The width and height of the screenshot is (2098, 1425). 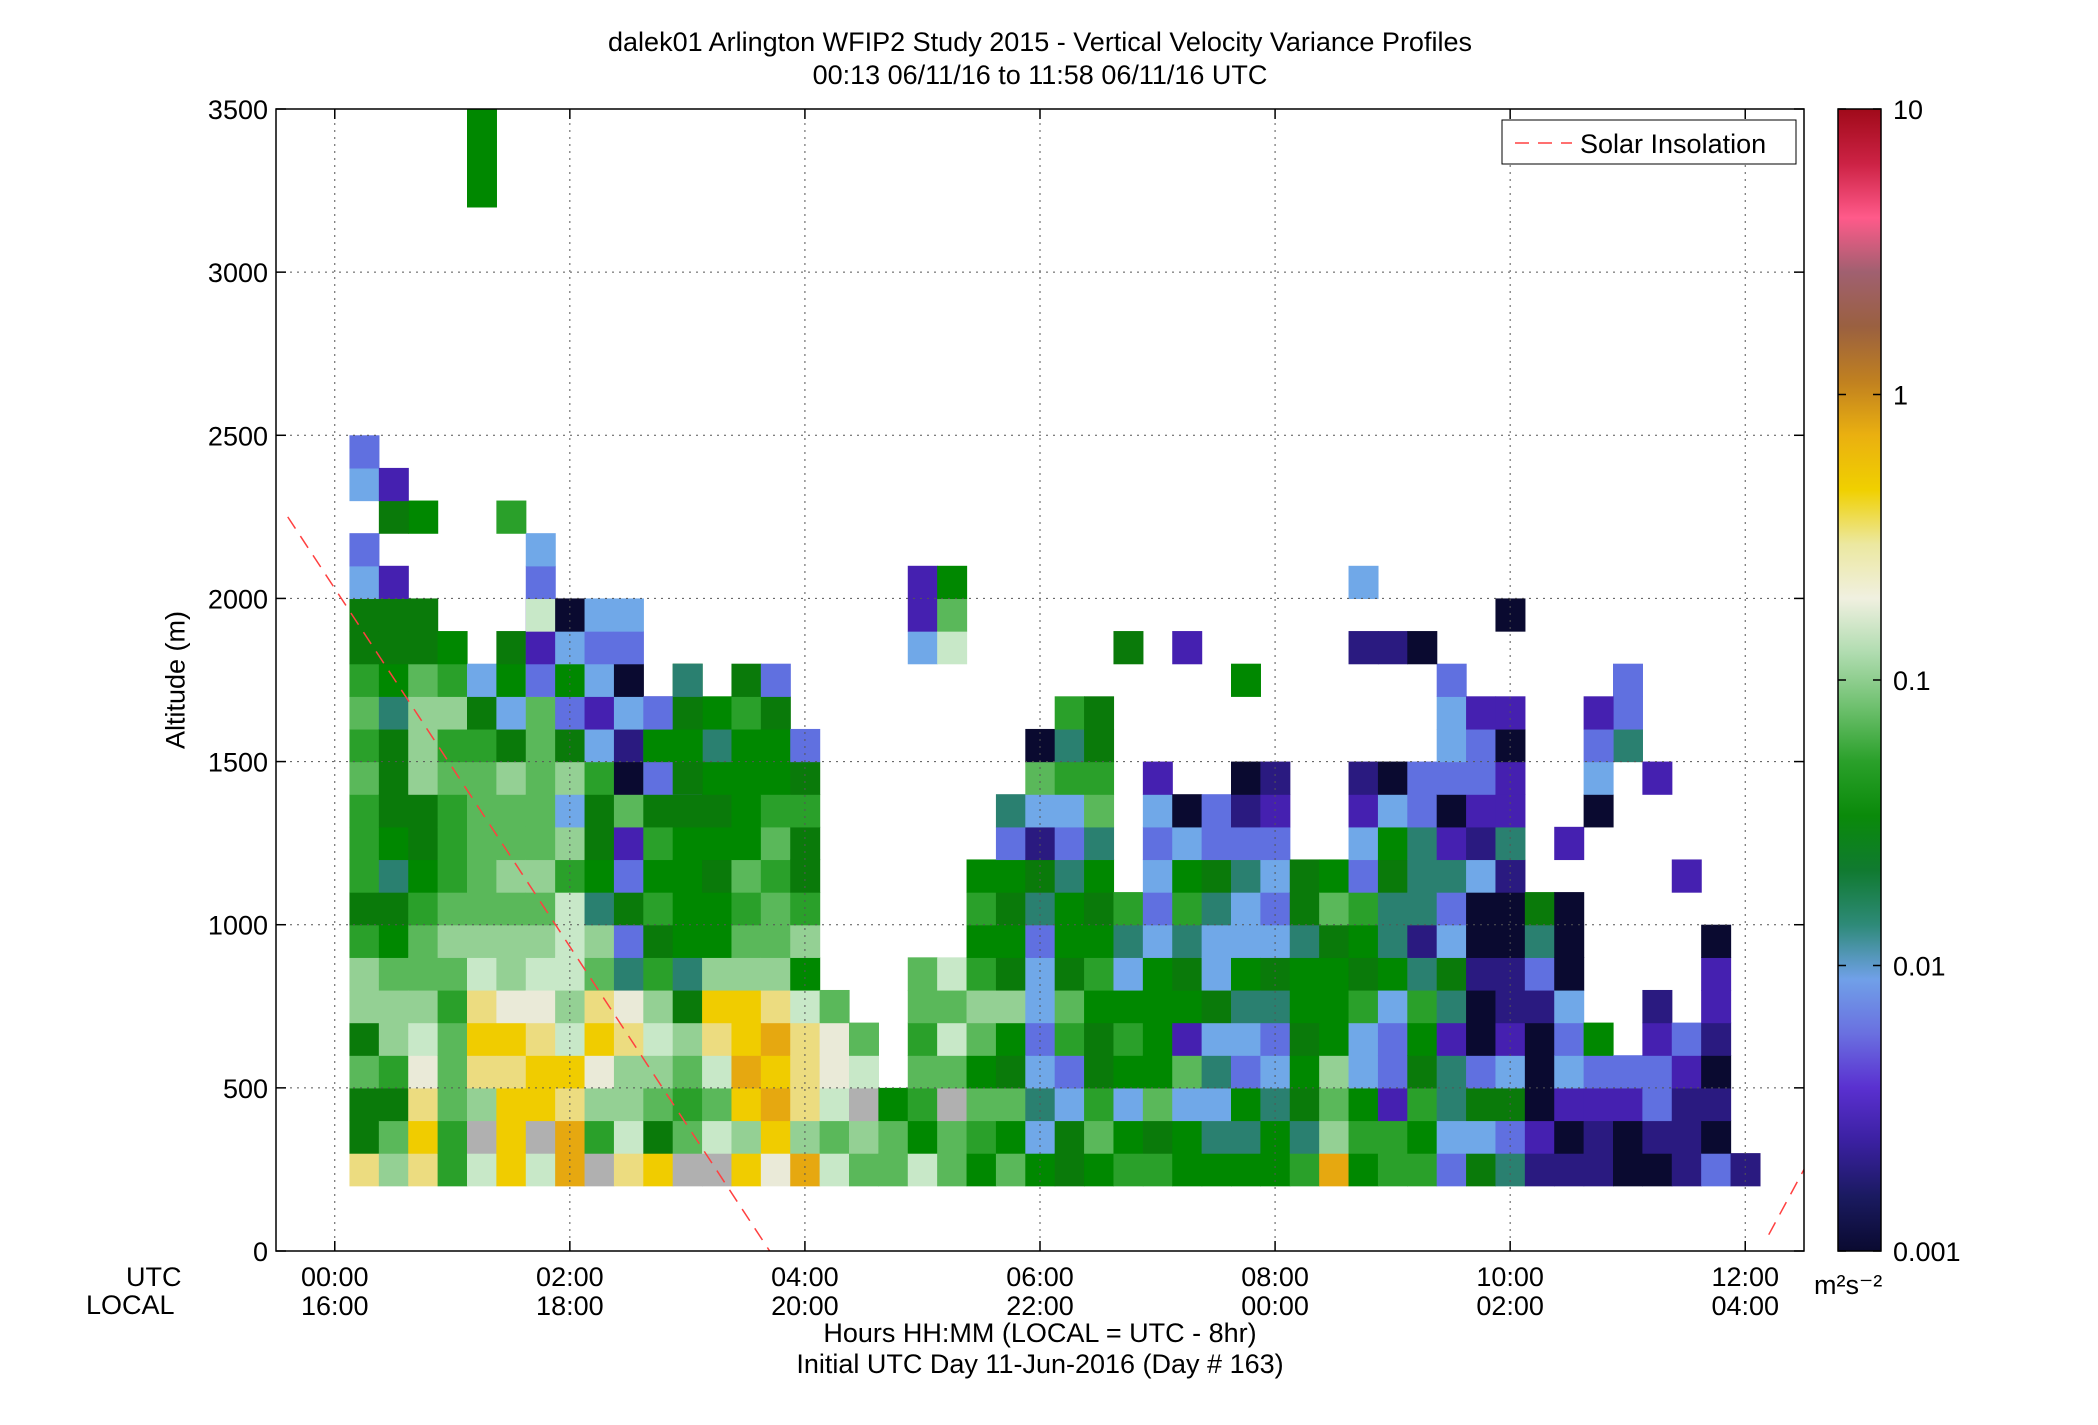 I want to click on y-tick-label: 0, so click(x=260, y=1252).